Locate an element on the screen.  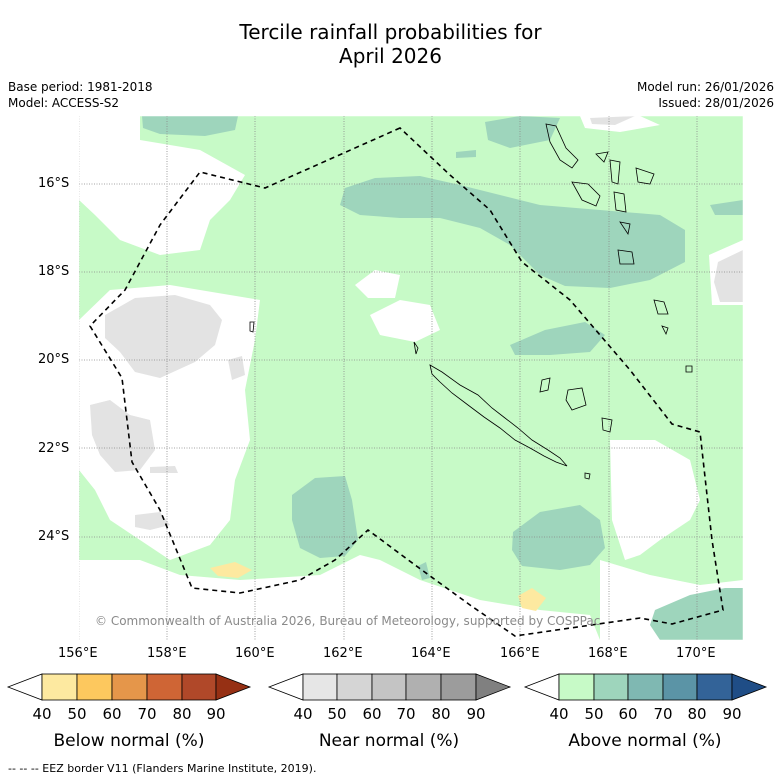
colorbar-below-normal is located at coordinates (129, 687).